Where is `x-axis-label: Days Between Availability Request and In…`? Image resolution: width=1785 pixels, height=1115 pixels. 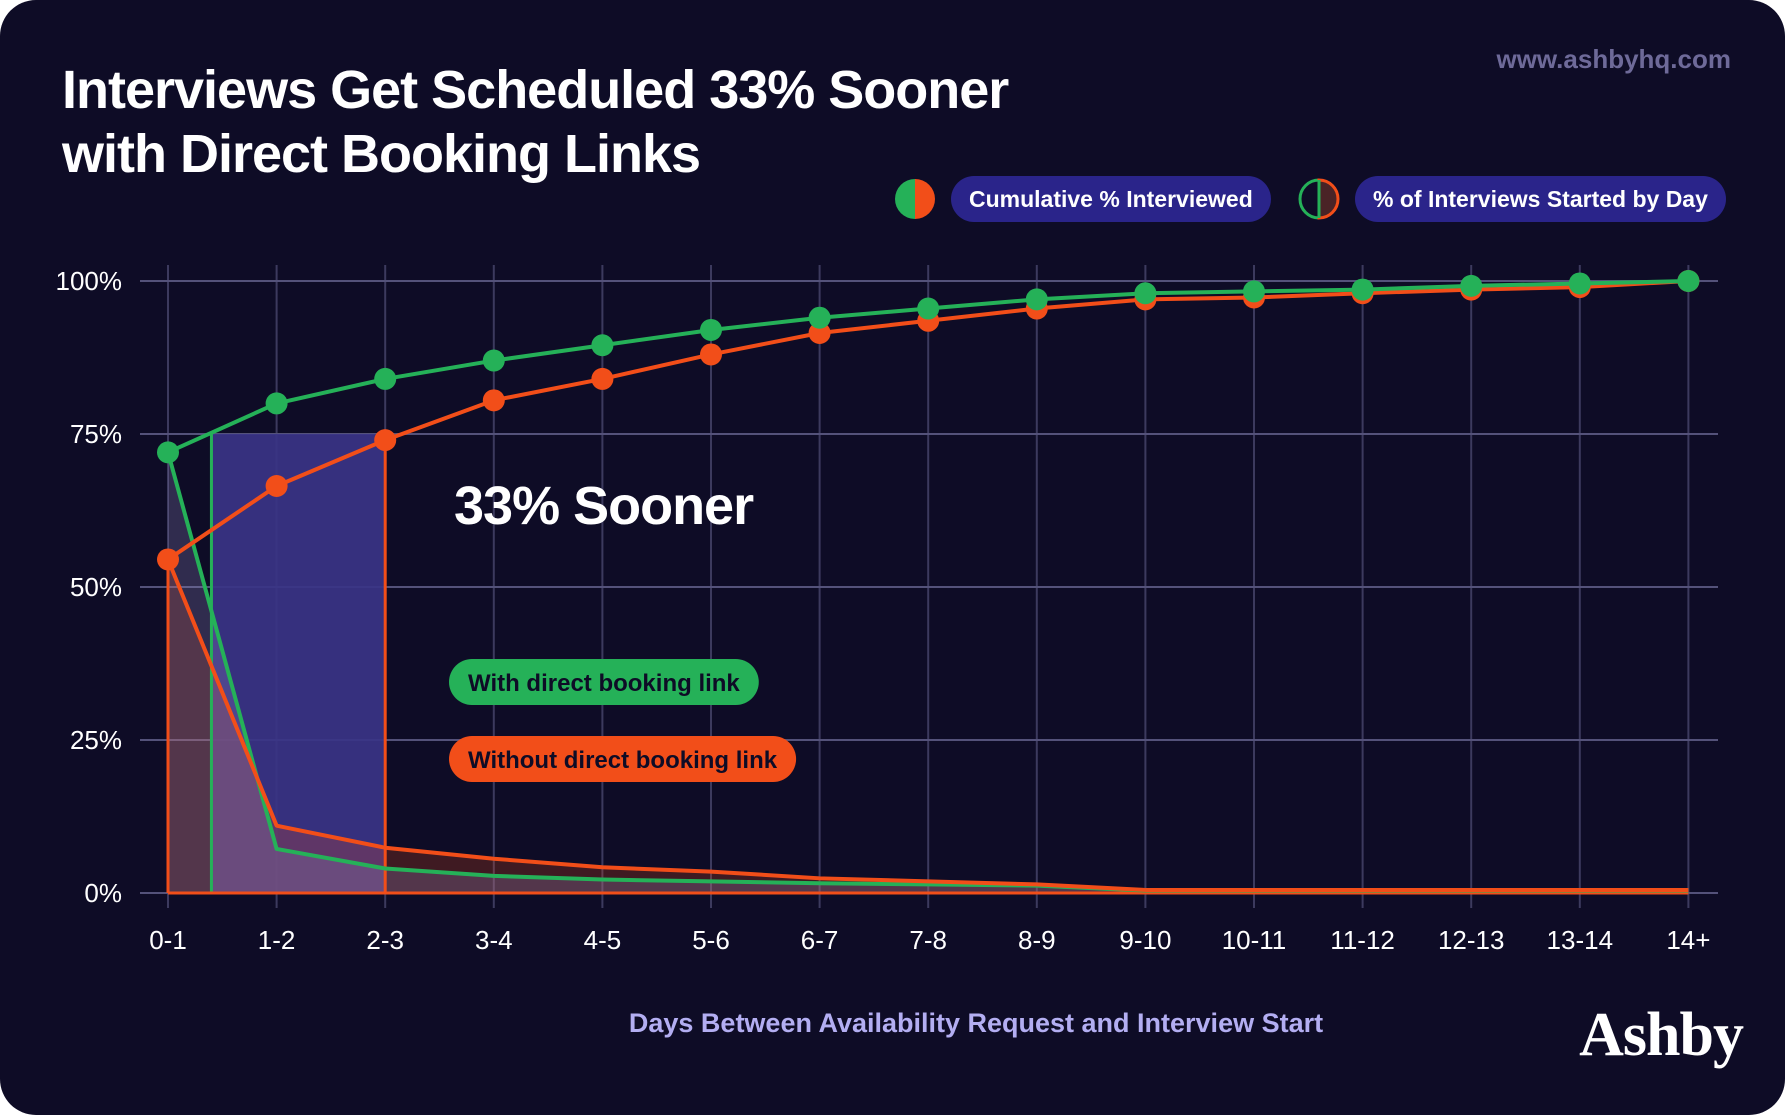
x-axis-label: Days Between Availability Request and In… is located at coordinates (976, 1023).